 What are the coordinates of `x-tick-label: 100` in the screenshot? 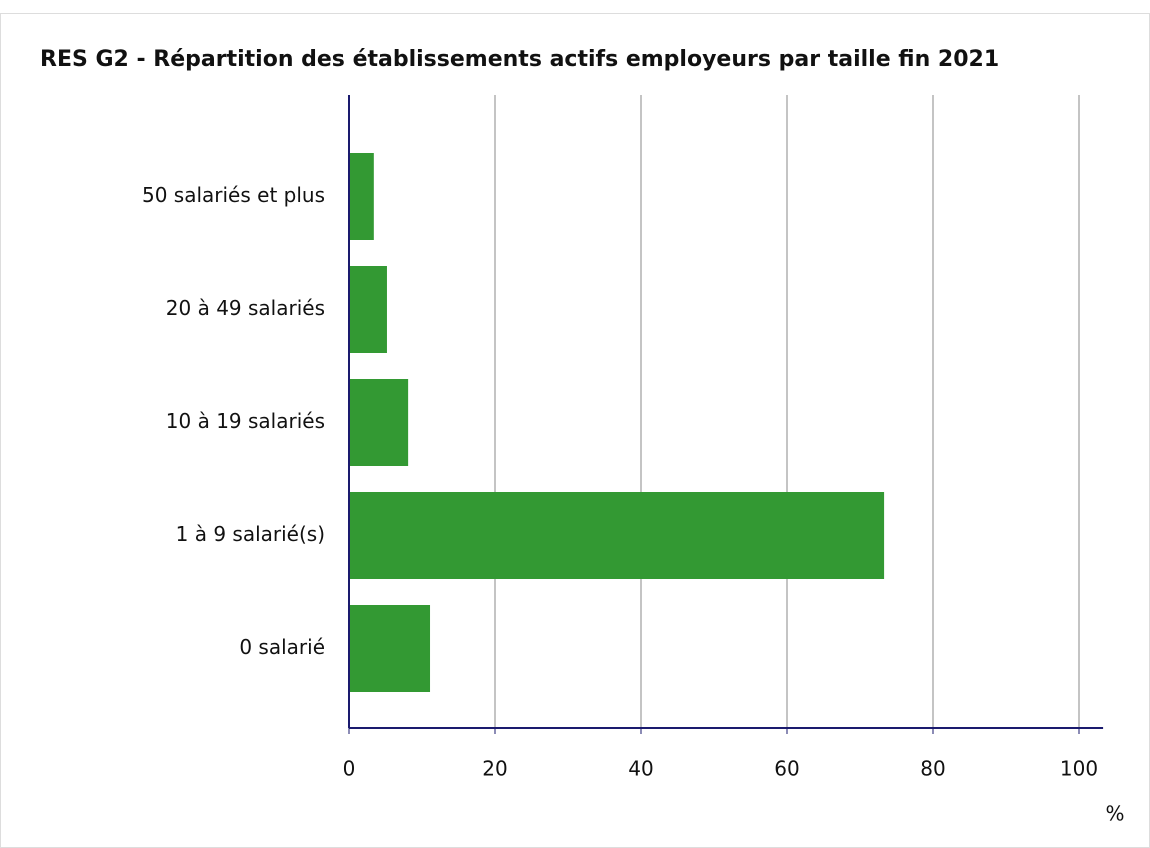 It's located at (1079, 769).